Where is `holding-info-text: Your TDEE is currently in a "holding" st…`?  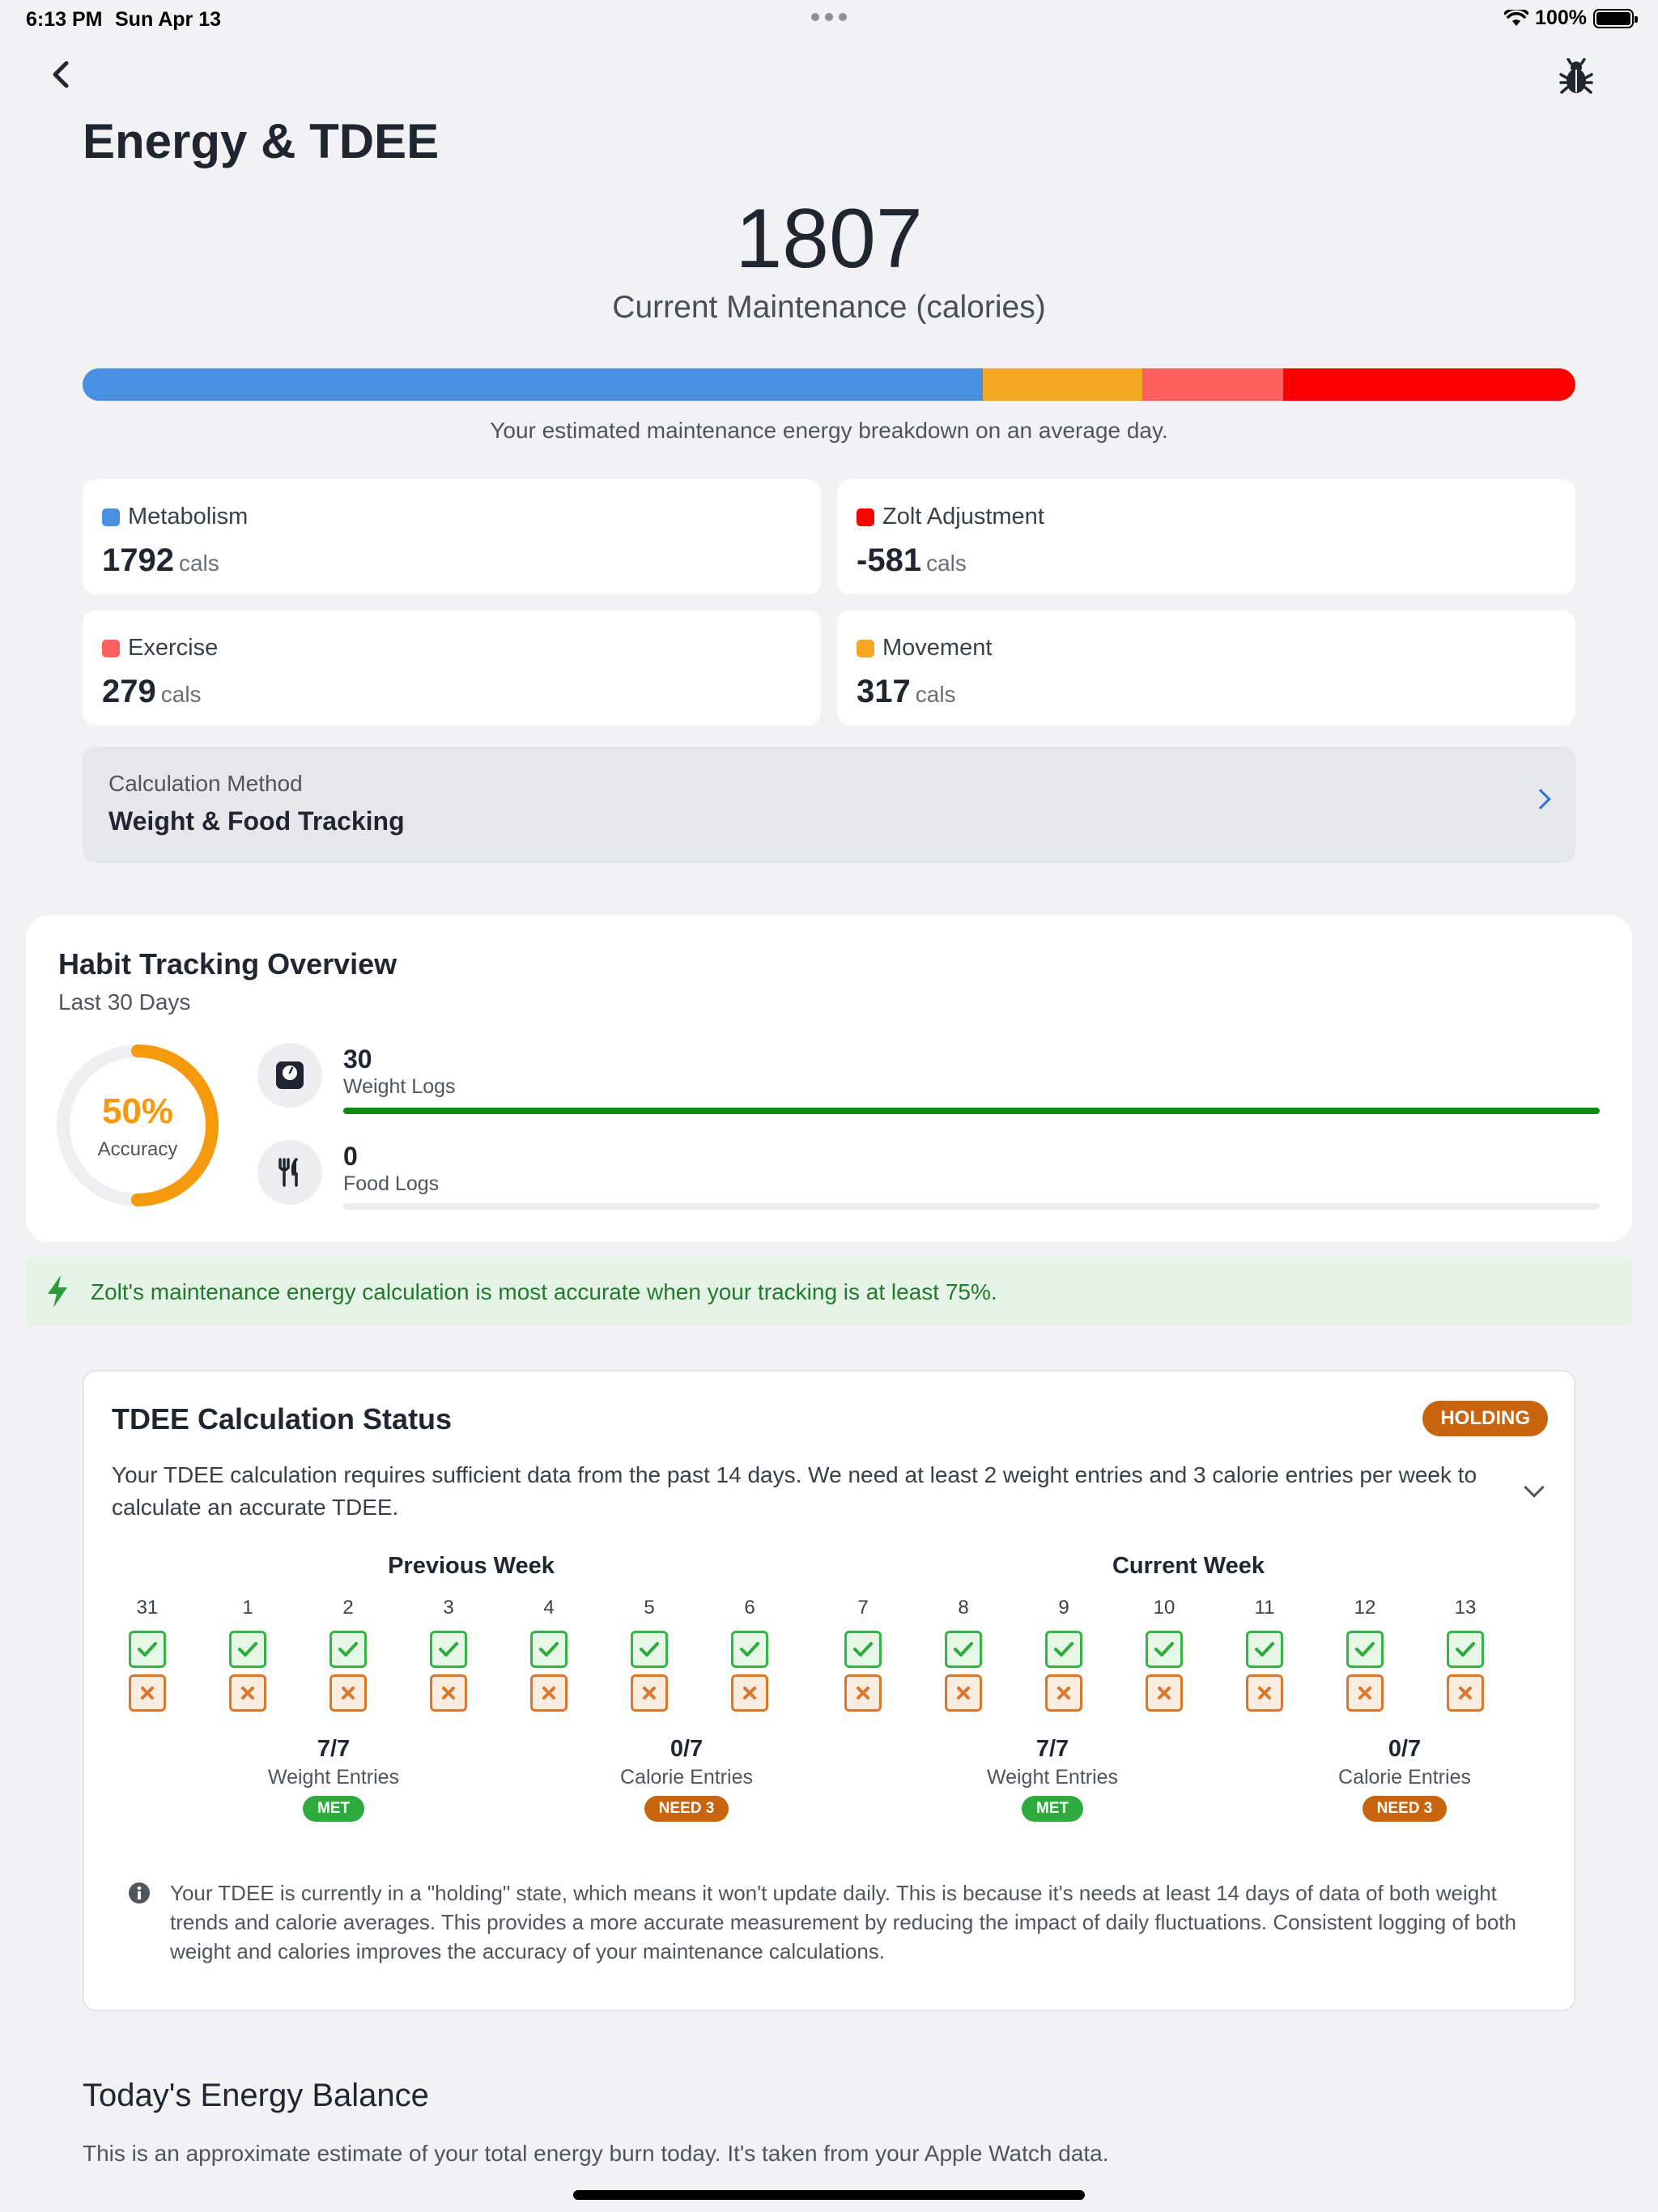 holding-info-text: Your TDEE is currently in a "holding" st… is located at coordinates (843, 1922).